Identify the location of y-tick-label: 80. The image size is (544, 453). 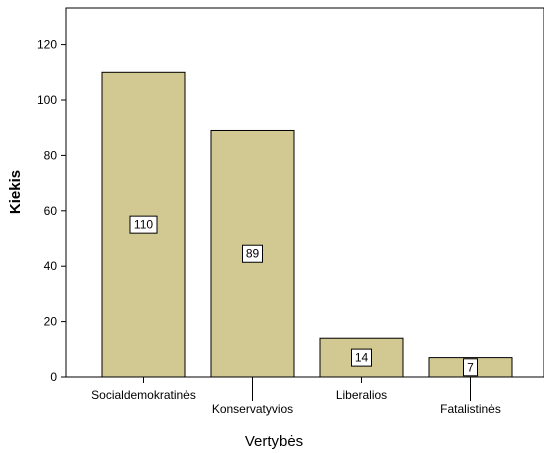
(51, 155).